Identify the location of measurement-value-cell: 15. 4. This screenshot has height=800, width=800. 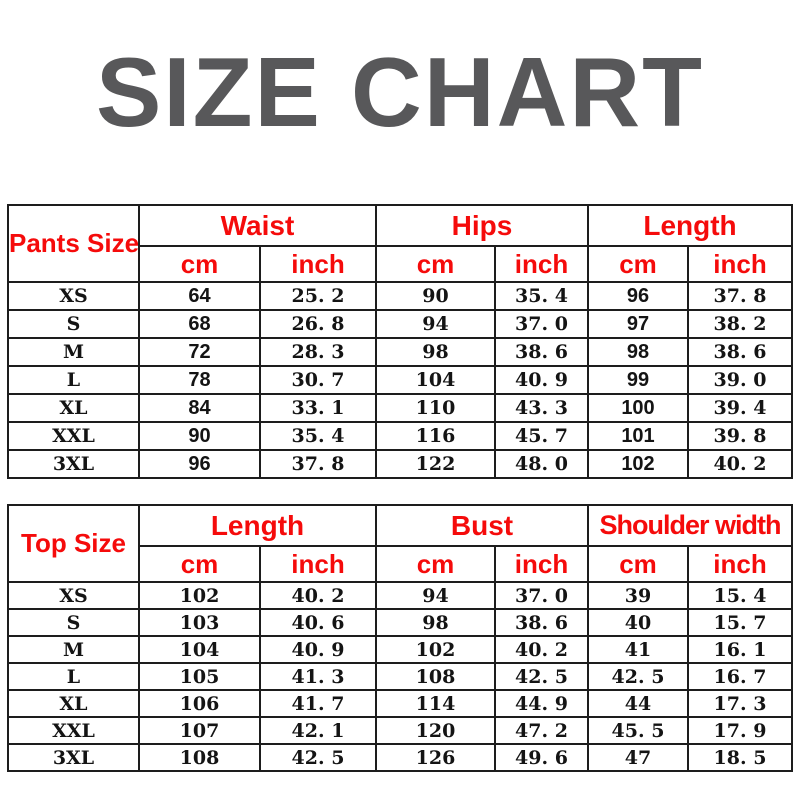
(740, 595).